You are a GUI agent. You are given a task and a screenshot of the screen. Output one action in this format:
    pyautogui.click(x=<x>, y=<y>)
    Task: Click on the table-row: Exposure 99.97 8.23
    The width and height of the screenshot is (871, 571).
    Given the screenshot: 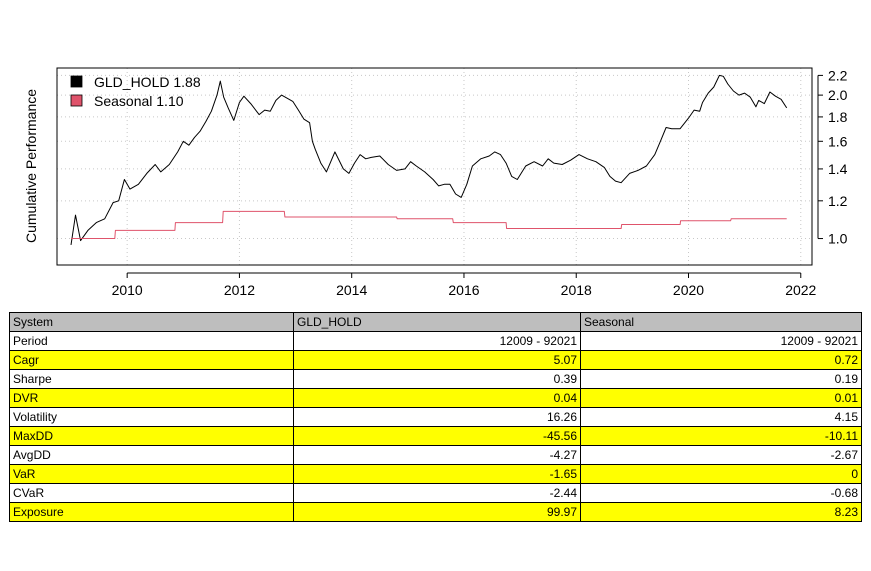 What is the action you would take?
    pyautogui.click(x=435, y=512)
    